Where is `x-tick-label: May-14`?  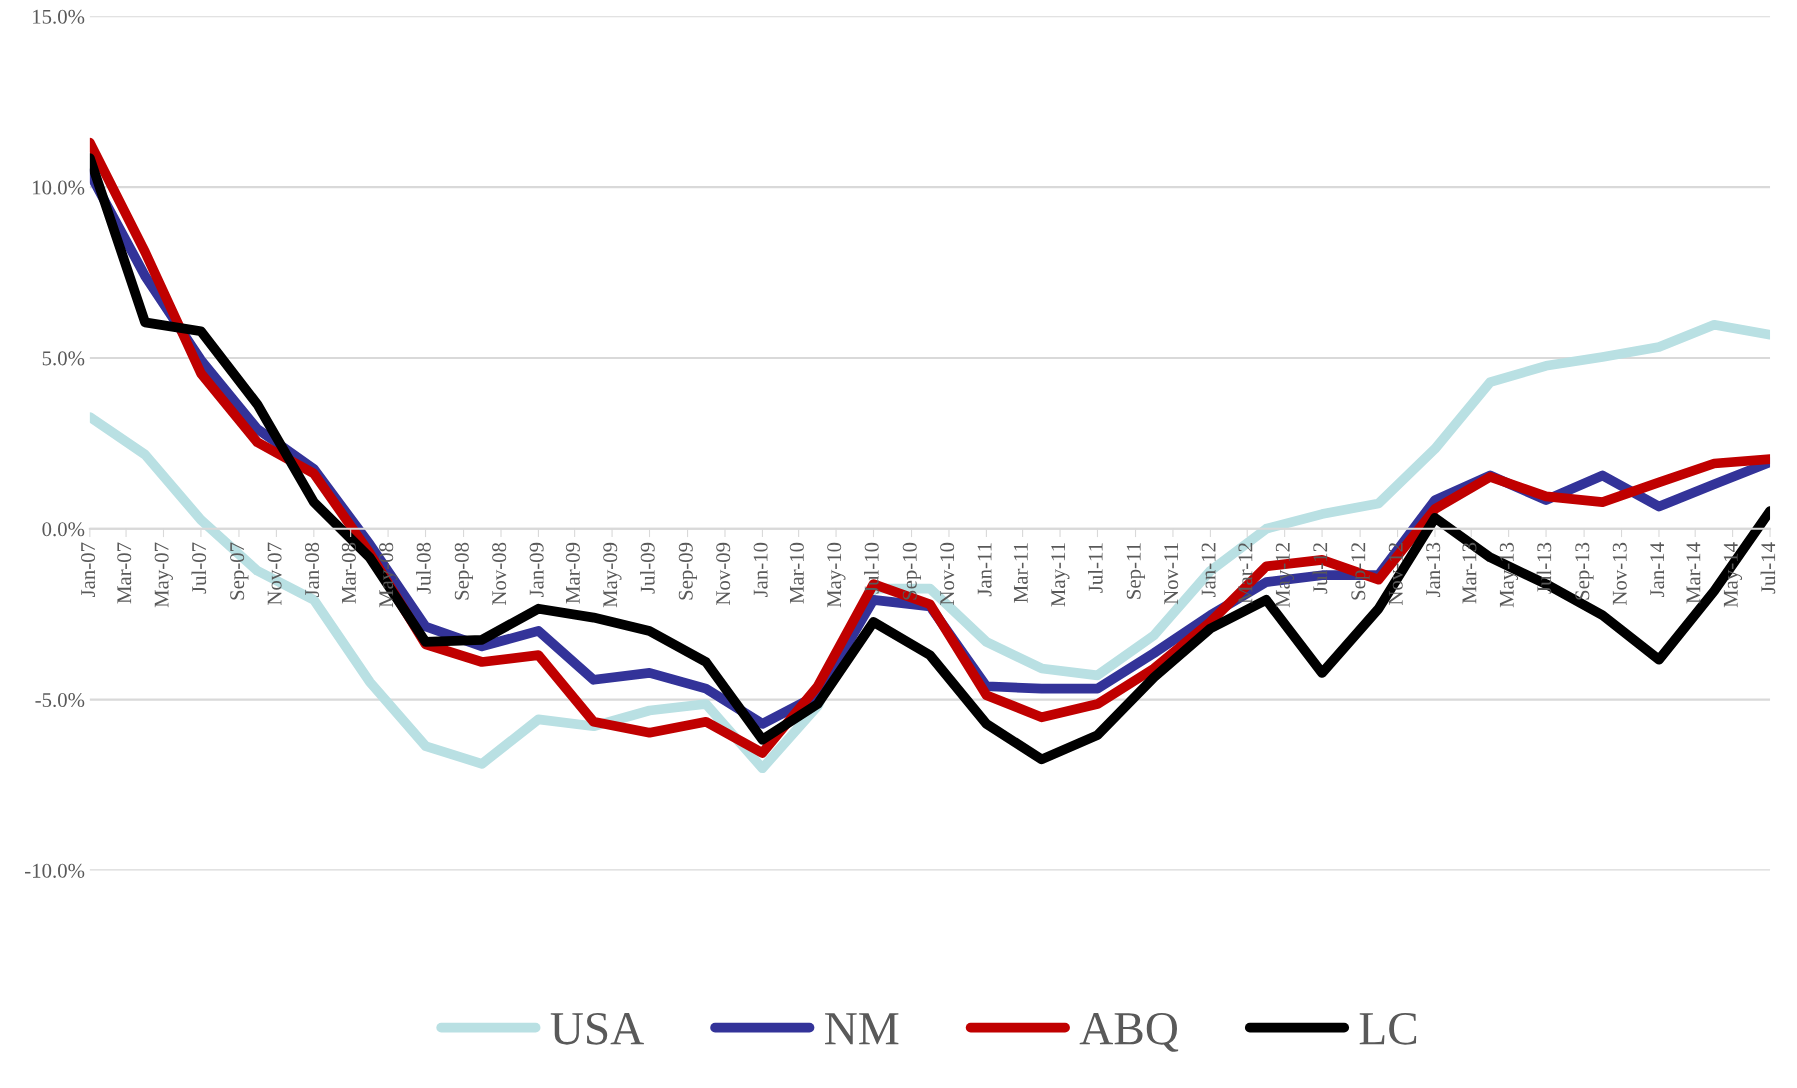
x-tick-label: May-14 is located at coordinates (1733, 575).